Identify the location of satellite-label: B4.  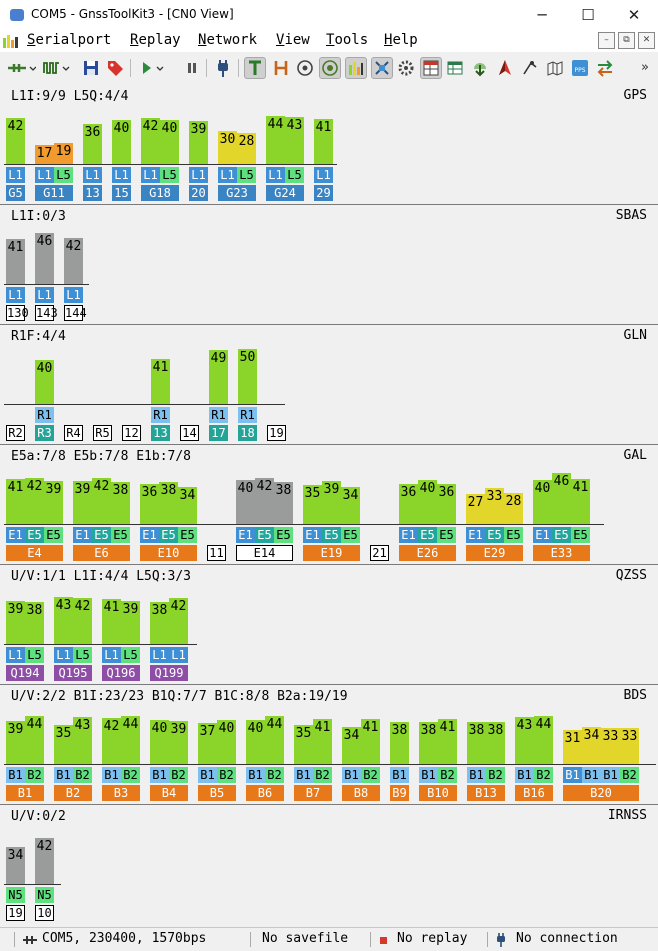
(169, 793).